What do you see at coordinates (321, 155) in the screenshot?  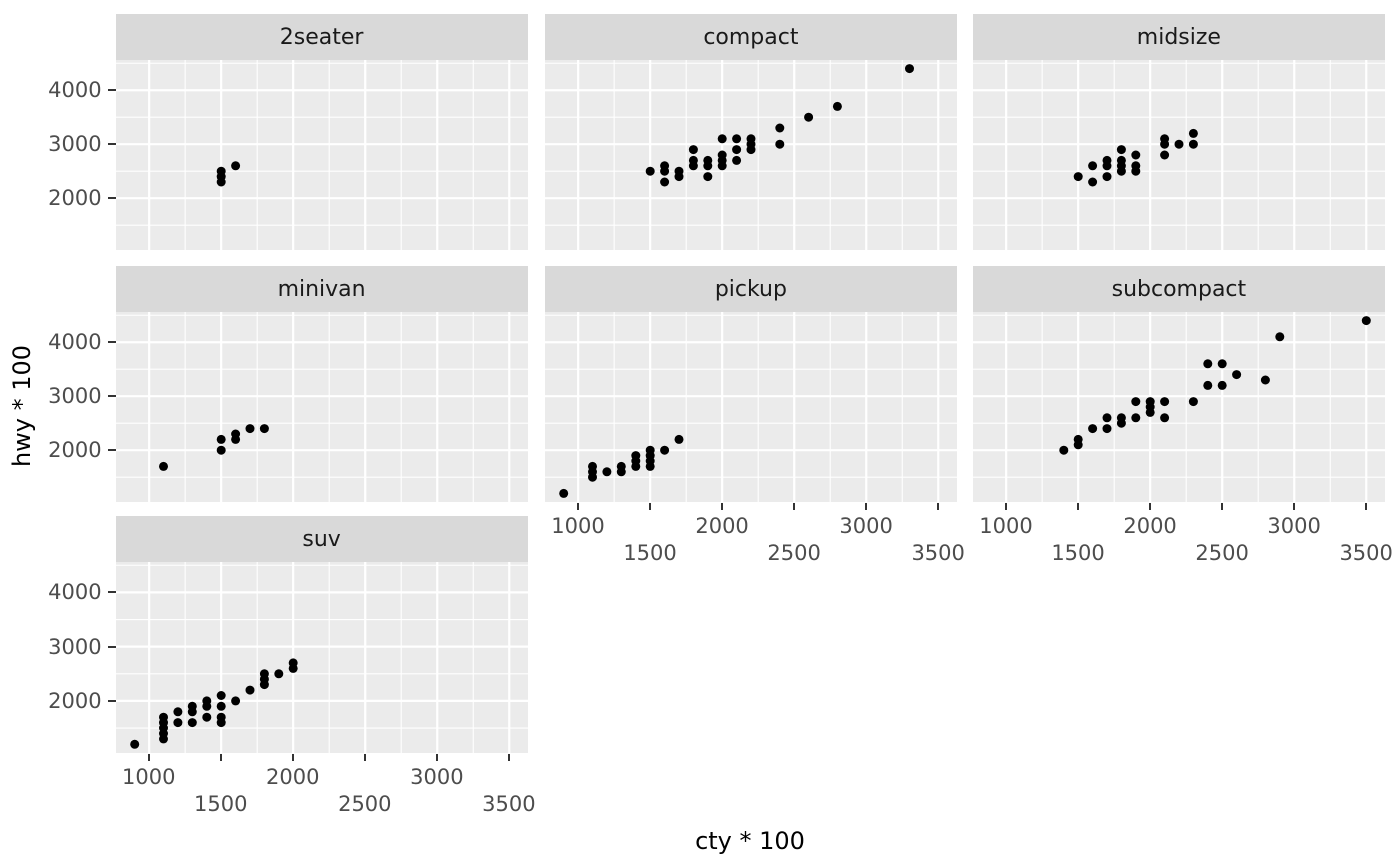 I see `facet-panel-2seater` at bounding box center [321, 155].